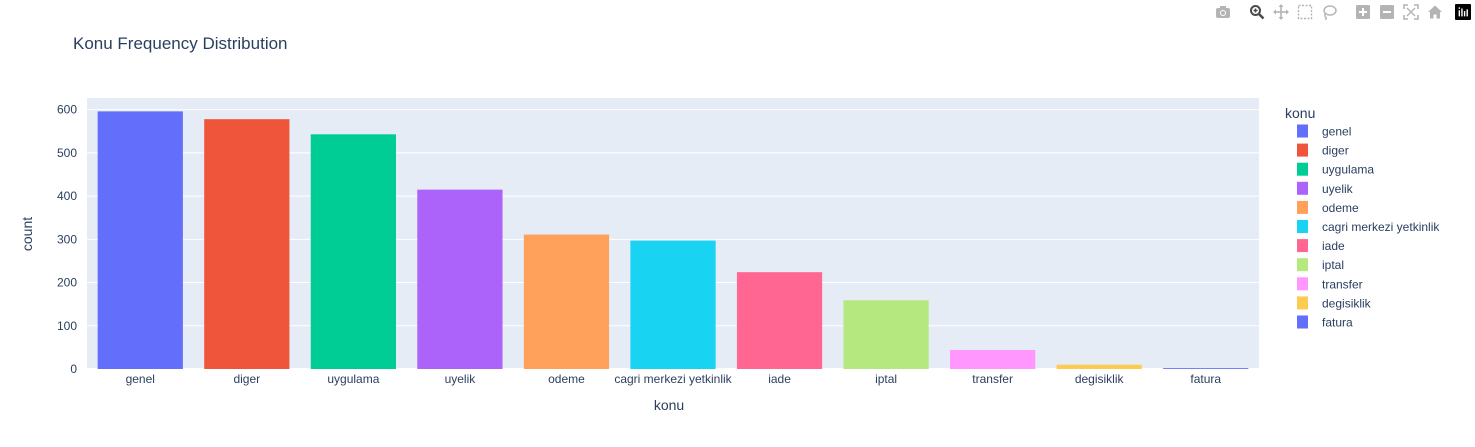 The image size is (1475, 447). Describe the element at coordinates (673, 304) in the screenshot. I see `bar-cagri-merkezi-yetkinlik` at that location.